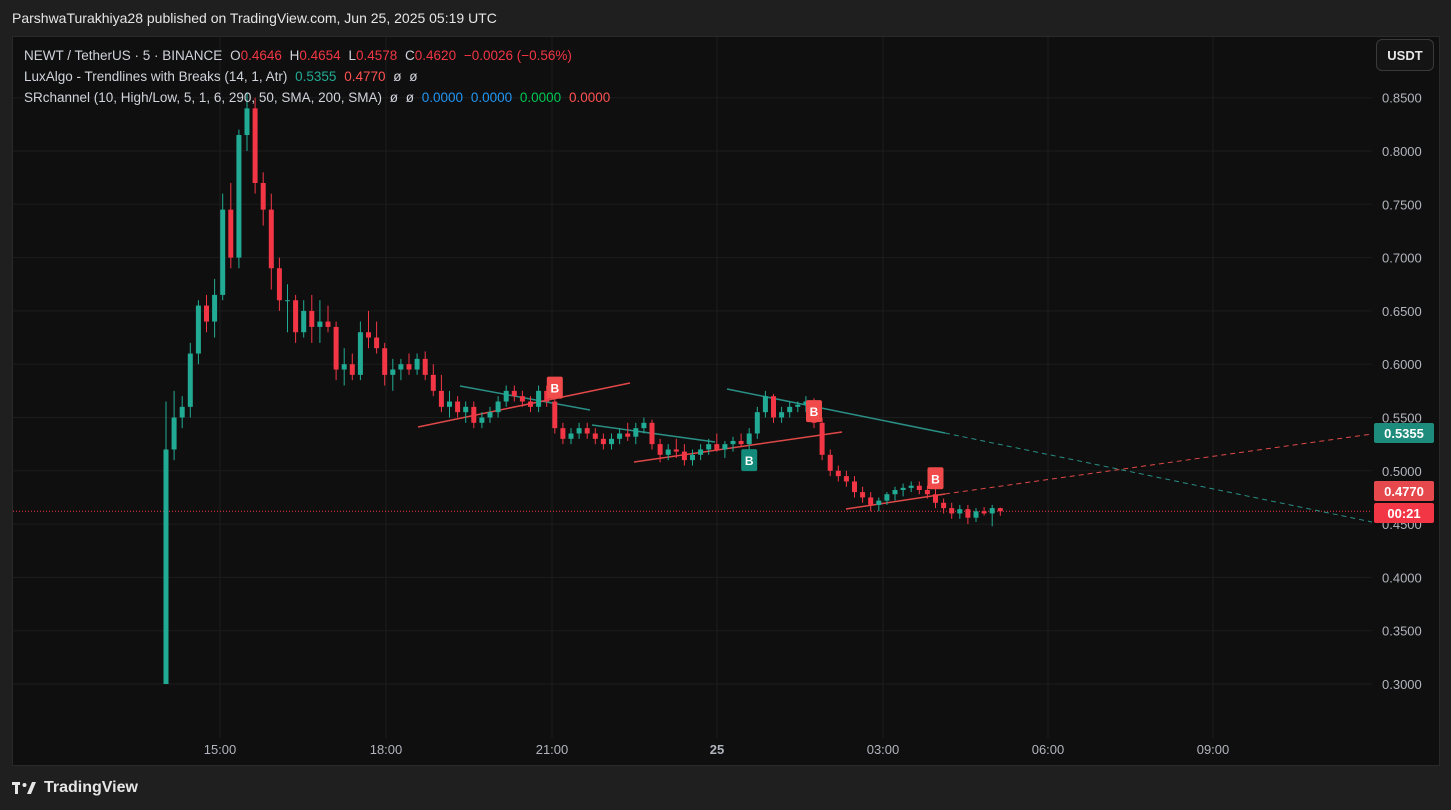 This screenshot has height=810, width=1451. I want to click on luxalgo-empty-2: ø, so click(413, 76).